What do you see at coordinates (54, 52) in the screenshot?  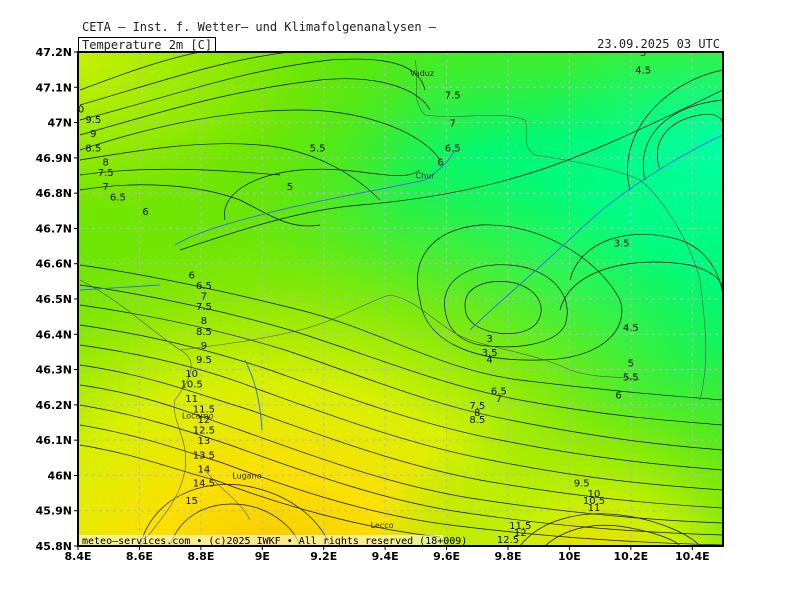 I see `lat-tick-label: 47.2N` at bounding box center [54, 52].